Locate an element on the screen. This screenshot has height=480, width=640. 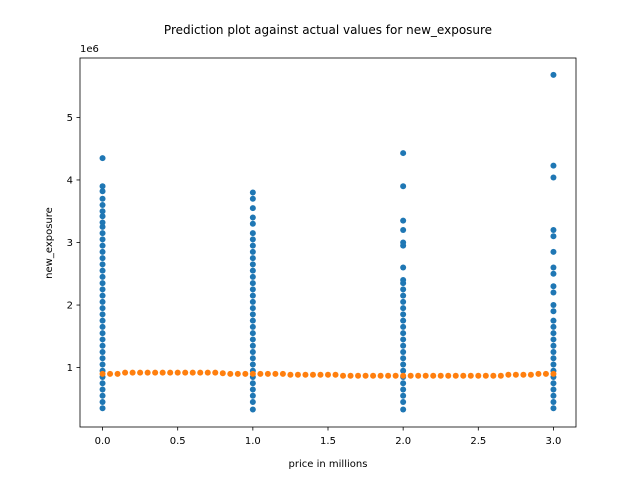
x-axis-label: price in millions is located at coordinates (328, 464).